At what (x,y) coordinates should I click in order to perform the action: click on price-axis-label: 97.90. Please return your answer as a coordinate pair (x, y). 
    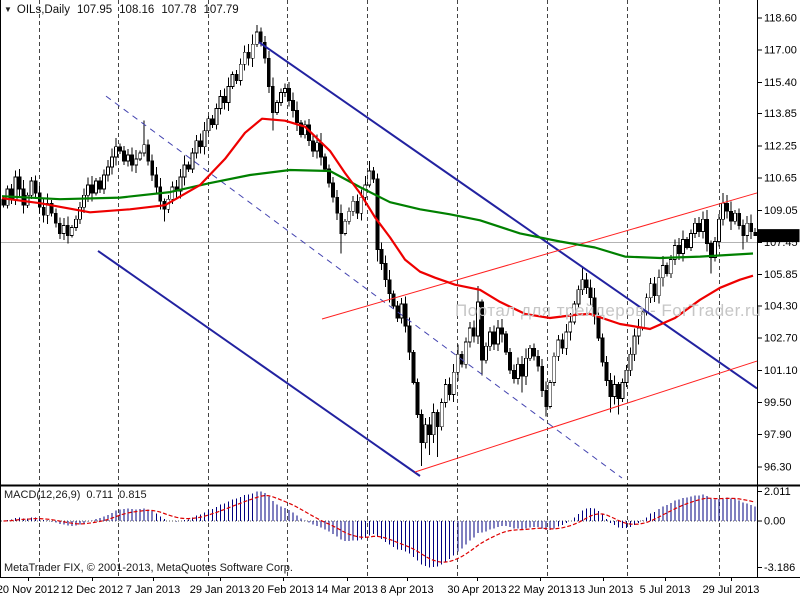
    Looking at the image, I should click on (778, 435).